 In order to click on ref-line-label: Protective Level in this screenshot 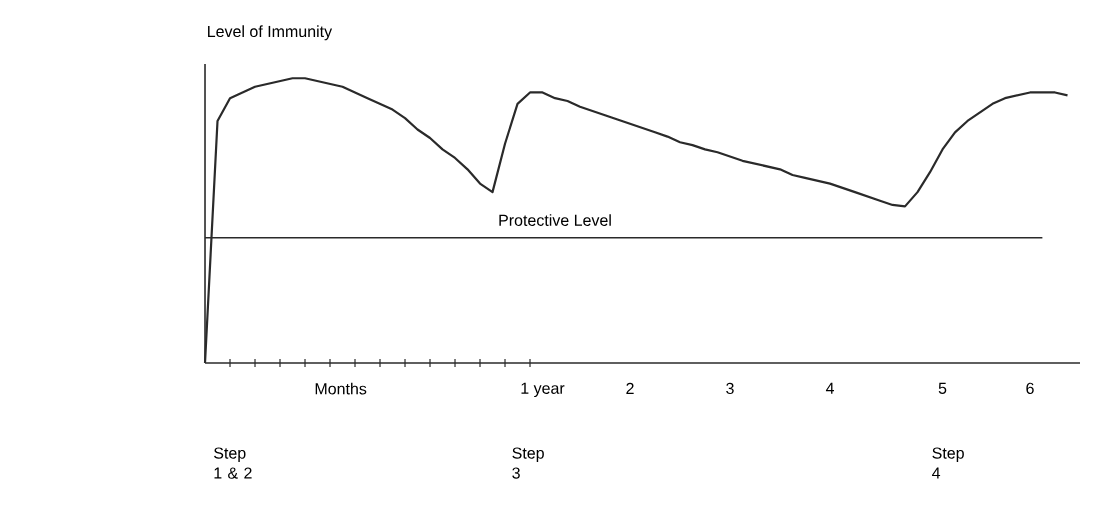, I will do `click(555, 220)`.